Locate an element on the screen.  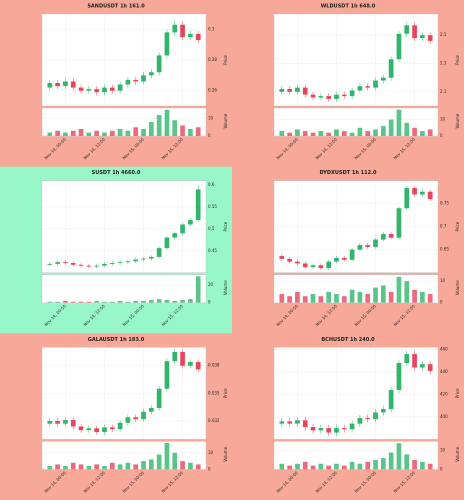
y-tick-label: 0.65 is located at coordinates (444, 249).